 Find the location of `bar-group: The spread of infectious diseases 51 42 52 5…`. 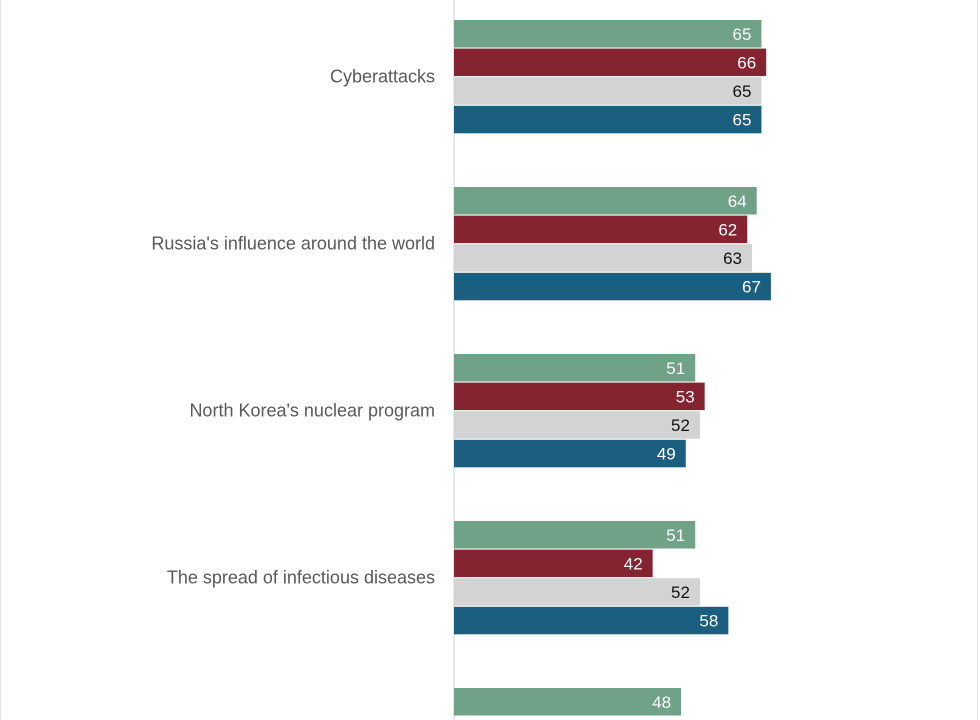

bar-group: The spread of infectious diseases 51 42 52 5… is located at coordinates (448, 578).